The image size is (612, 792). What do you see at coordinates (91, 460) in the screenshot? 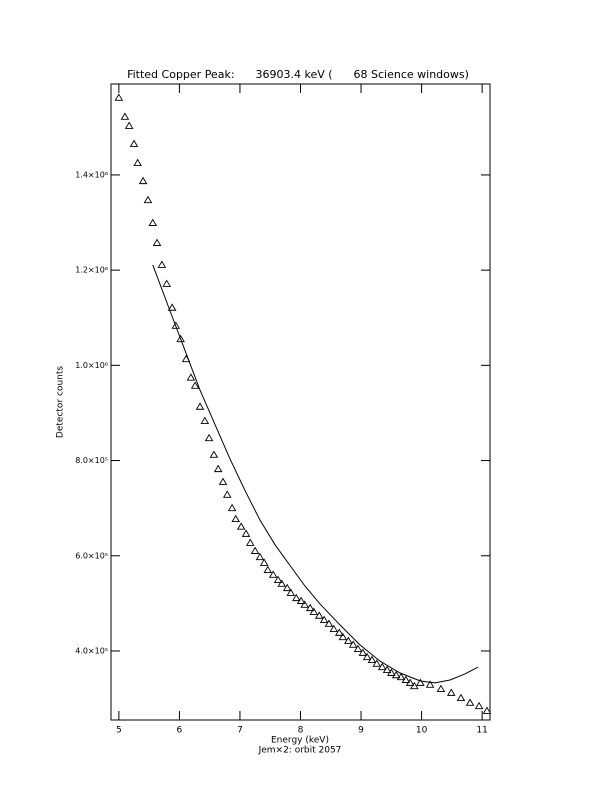
I see `y-tick-label: 8.0×10⁵` at bounding box center [91, 460].